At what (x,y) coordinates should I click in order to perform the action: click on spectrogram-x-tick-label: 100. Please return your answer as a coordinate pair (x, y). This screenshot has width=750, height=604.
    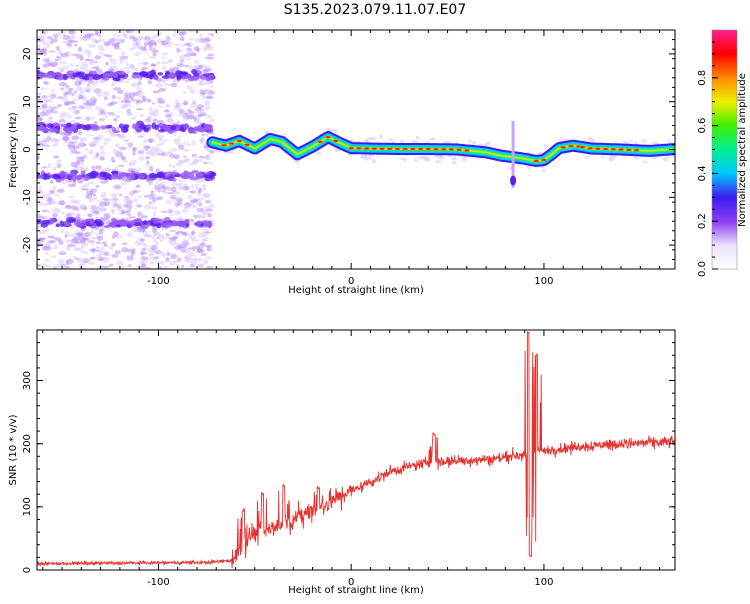
    Looking at the image, I should click on (543, 281).